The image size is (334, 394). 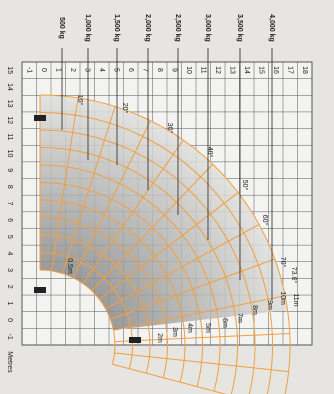 I want to click on height-tick-label: 3, so click(x=9, y=270).